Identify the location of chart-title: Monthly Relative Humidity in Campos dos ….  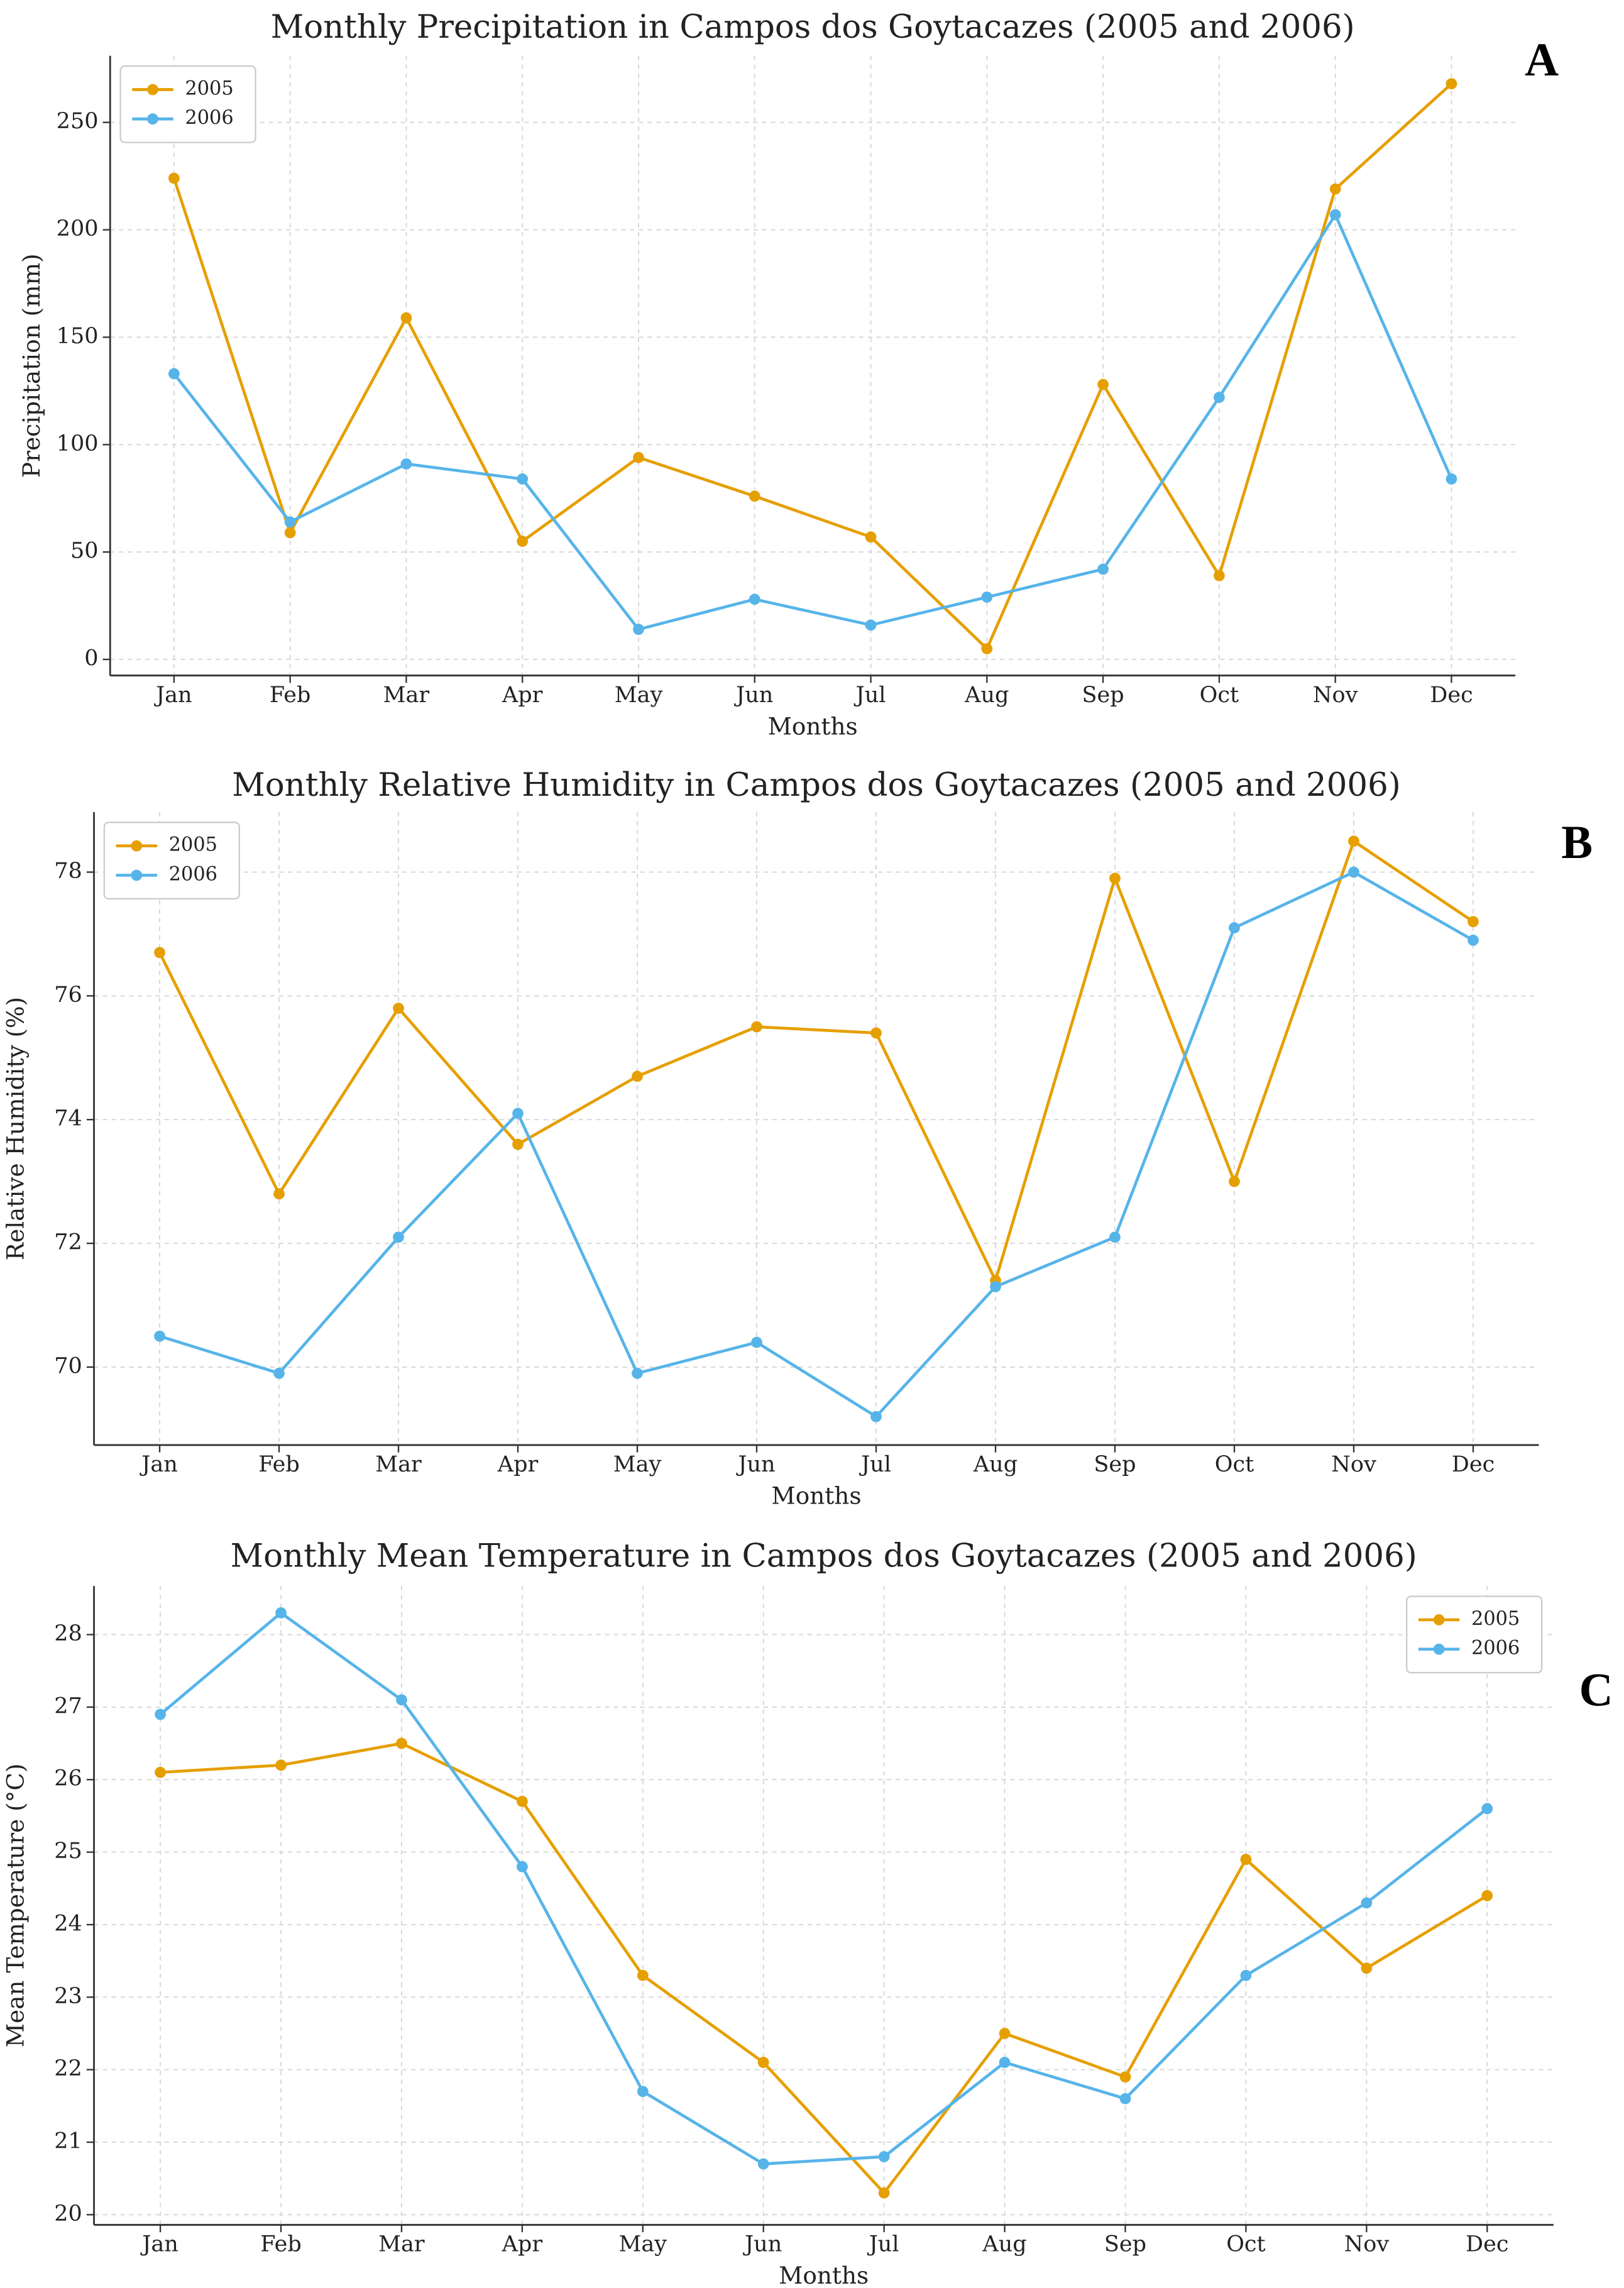
(816, 785).